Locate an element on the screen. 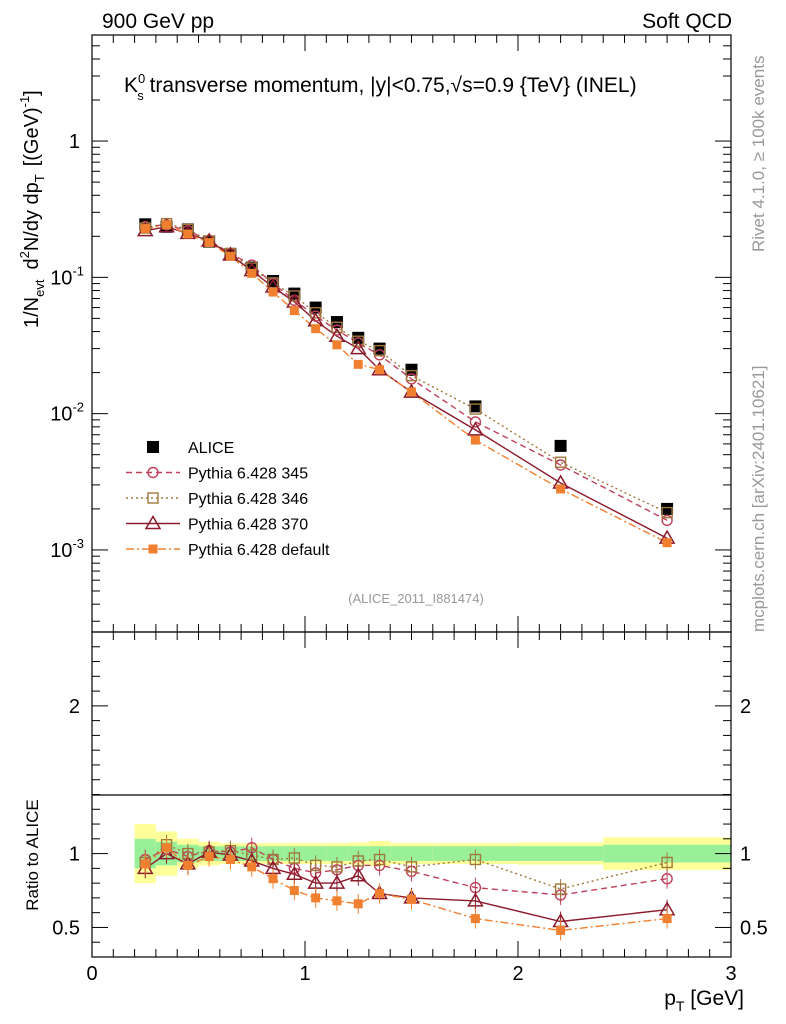 The height and width of the screenshot is (1024, 786). analysis-annotation: (ALICE_2011_I881474) is located at coordinates (416, 598).